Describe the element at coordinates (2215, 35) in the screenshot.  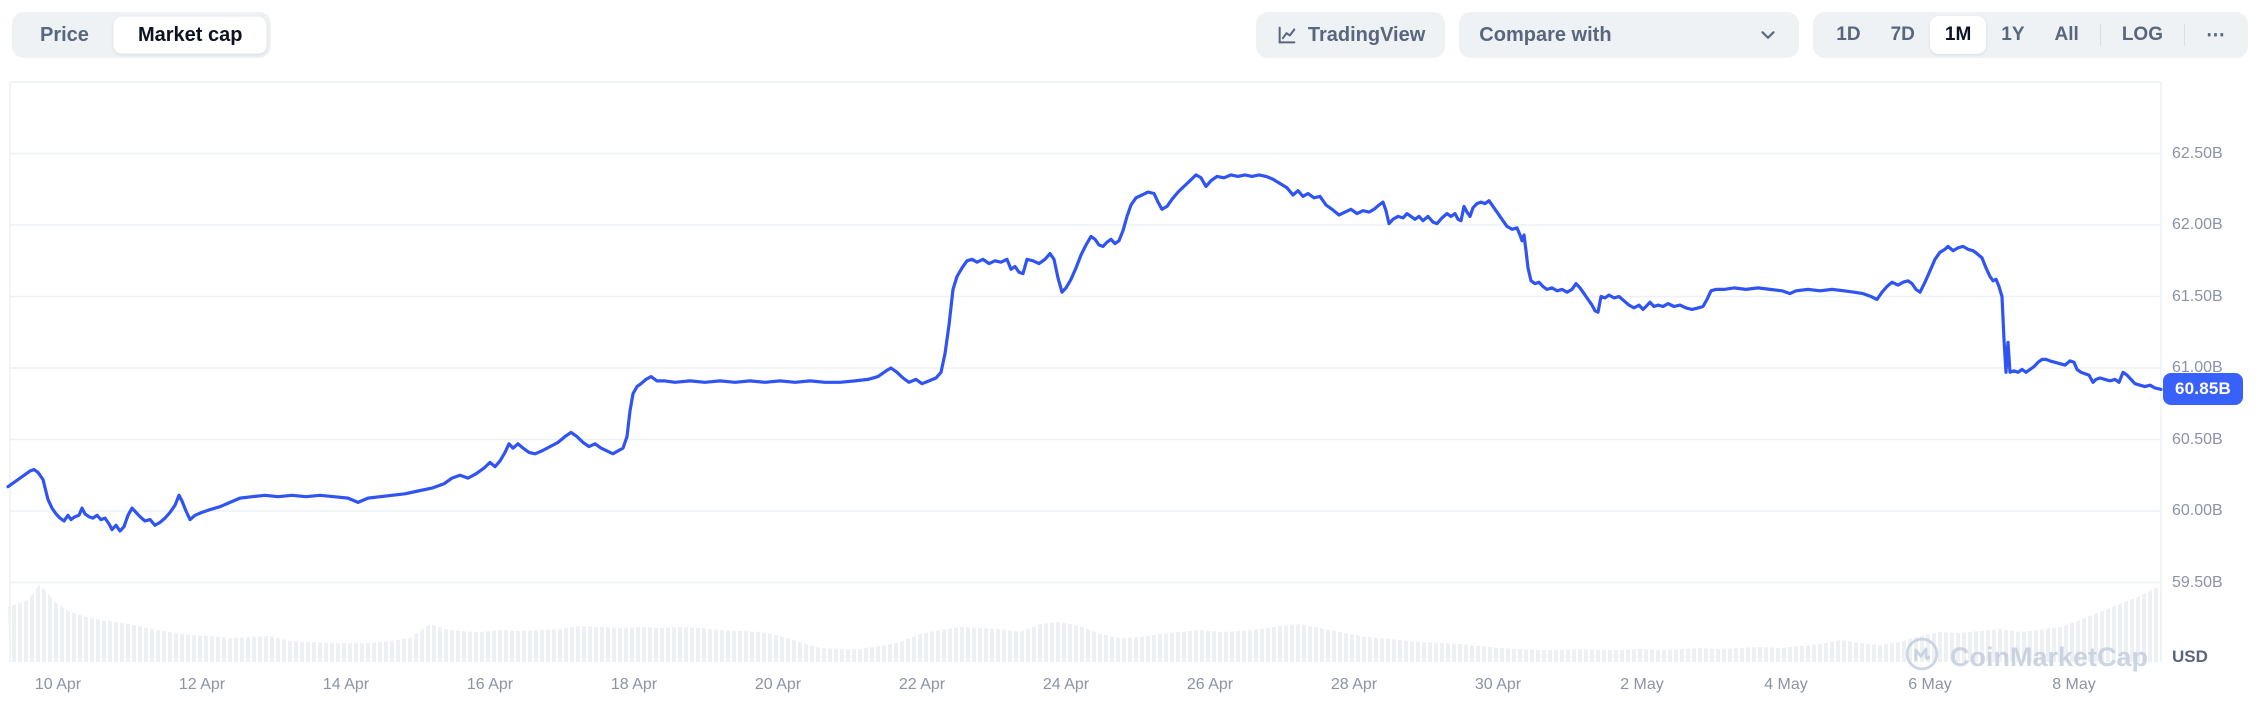
I see `range-more: ⋯` at that location.